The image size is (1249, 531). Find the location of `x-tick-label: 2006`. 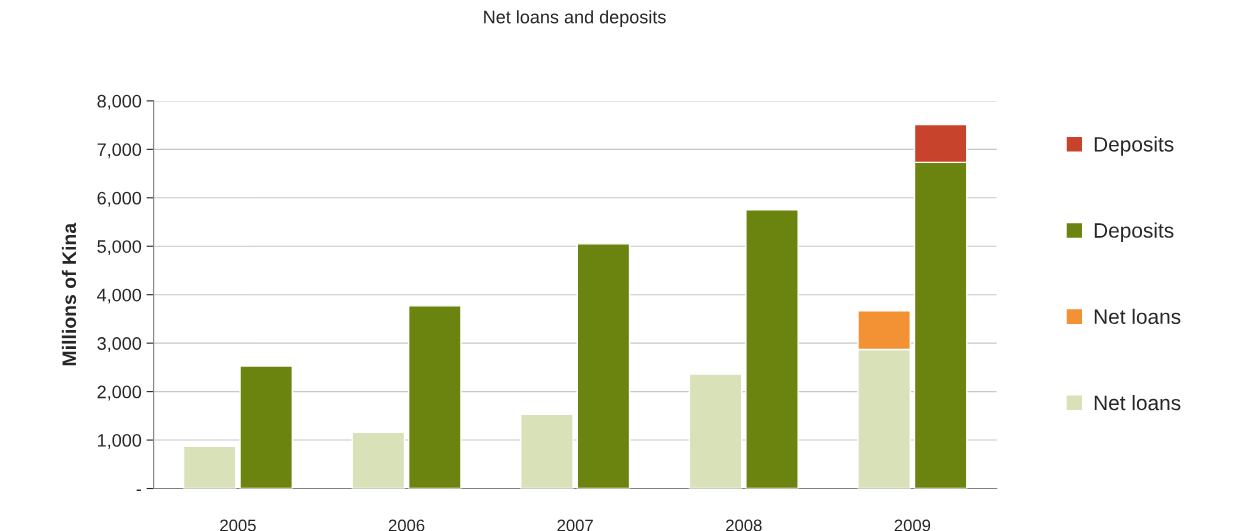

x-tick-label: 2006 is located at coordinates (406, 525).